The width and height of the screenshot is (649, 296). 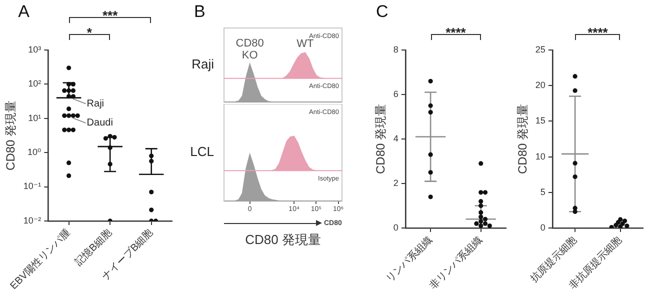 I want to click on chart-title: B, so click(x=200, y=12).